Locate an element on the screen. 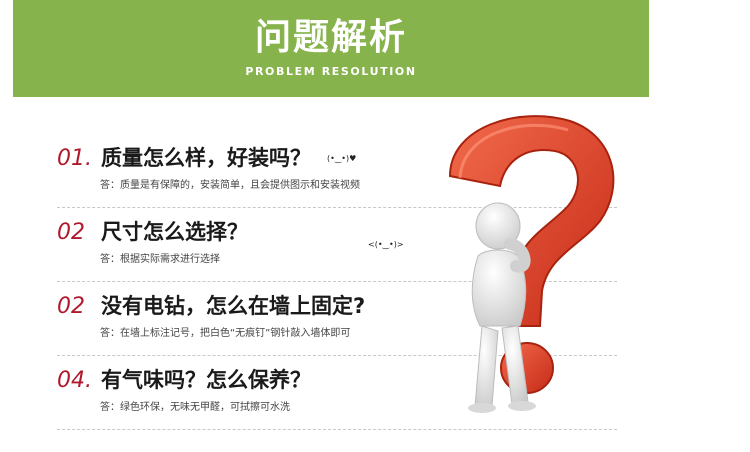  faq-number: 04. is located at coordinates (74, 380).